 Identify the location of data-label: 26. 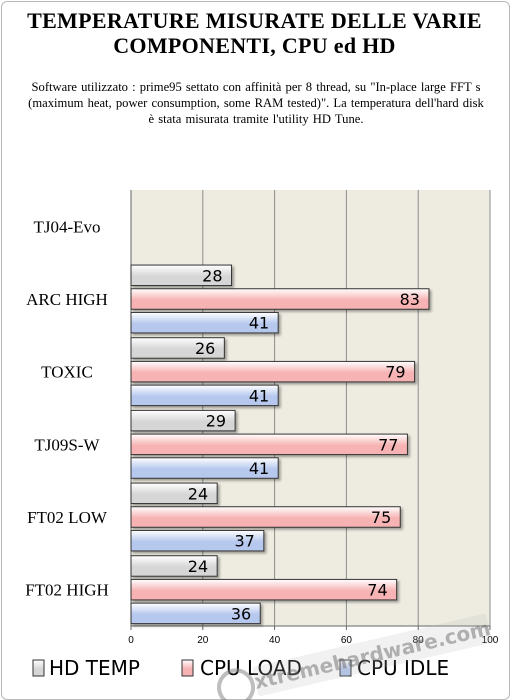
(205, 348).